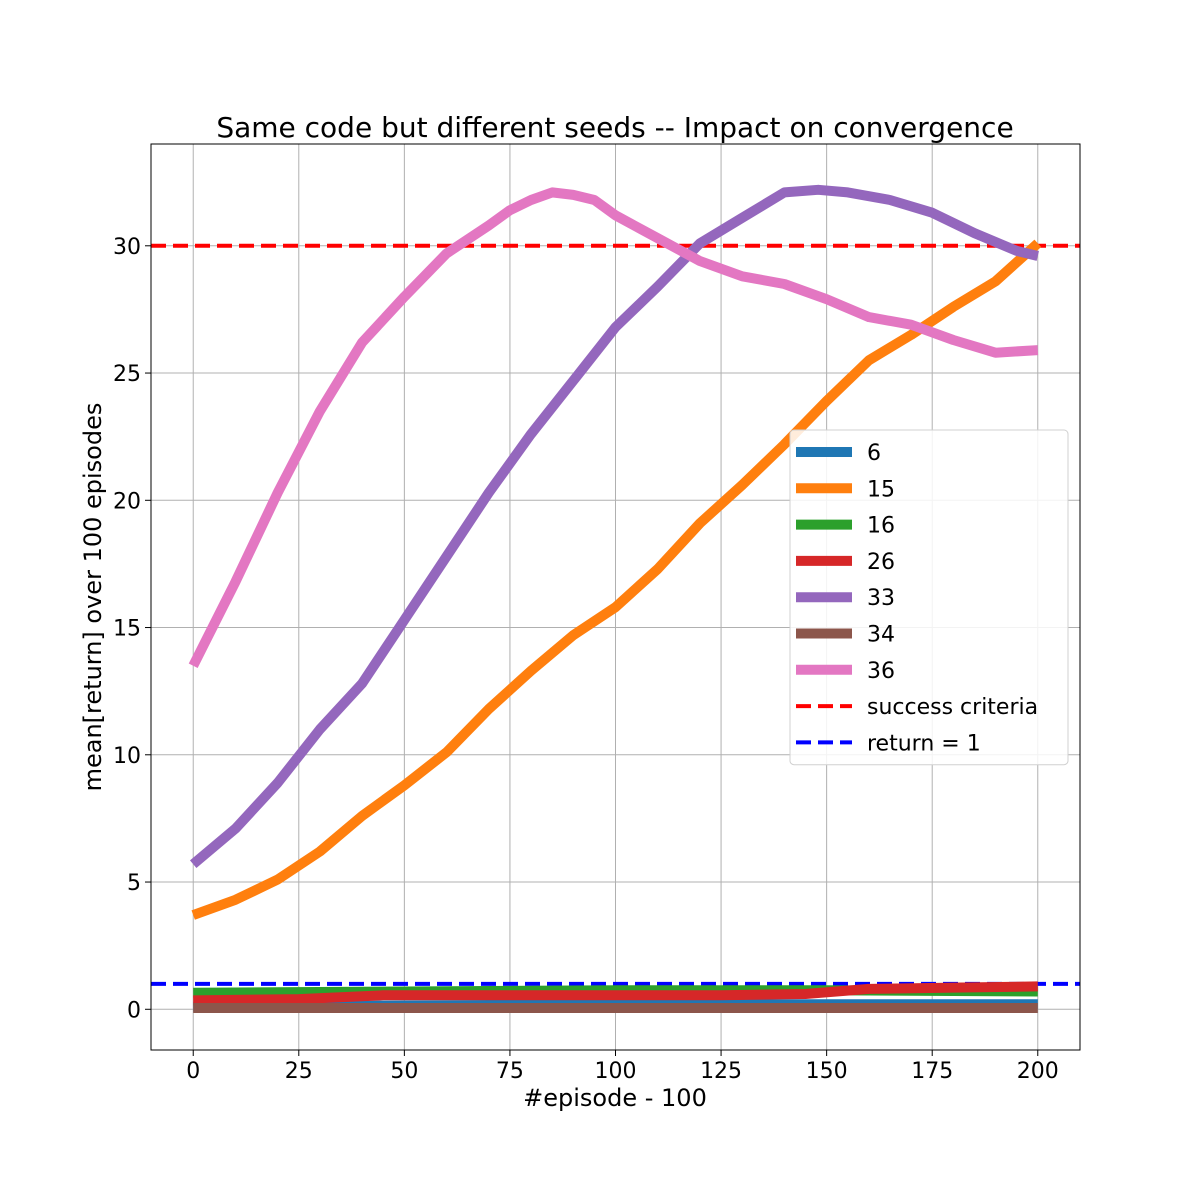 The image size is (1200, 1204). Describe the element at coordinates (616, 1071) in the screenshot. I see `x-tick-label: 100` at that location.